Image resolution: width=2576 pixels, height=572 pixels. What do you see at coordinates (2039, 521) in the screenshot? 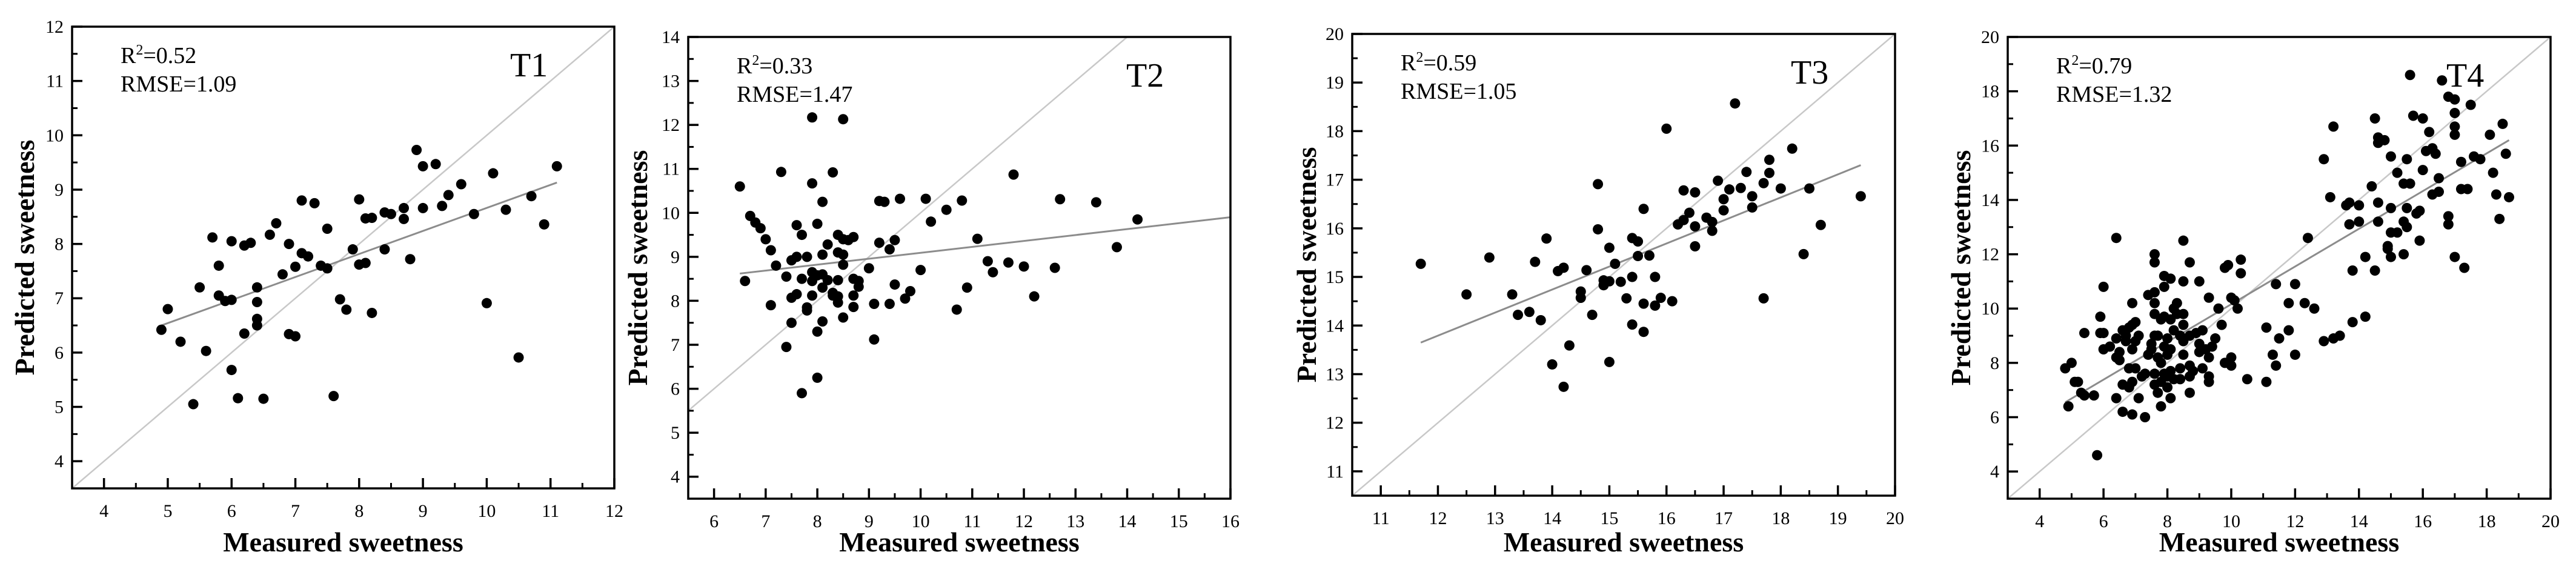
I see `x-tick-label: 4` at bounding box center [2039, 521].